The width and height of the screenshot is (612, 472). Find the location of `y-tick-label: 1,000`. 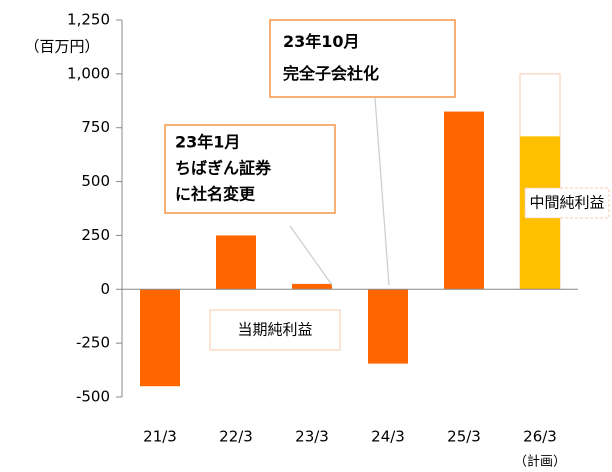

y-tick-label: 1,000 is located at coordinates (88, 73).